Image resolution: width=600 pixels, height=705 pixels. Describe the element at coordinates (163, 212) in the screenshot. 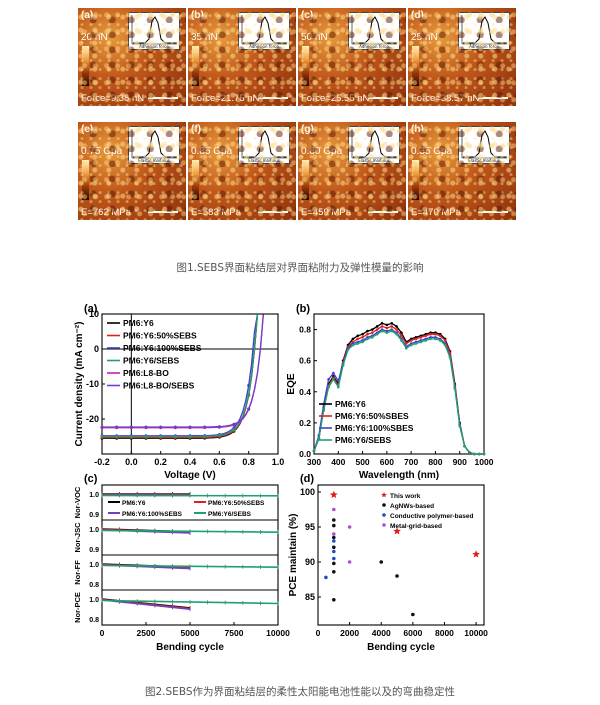

I see `scale-bar` at that location.